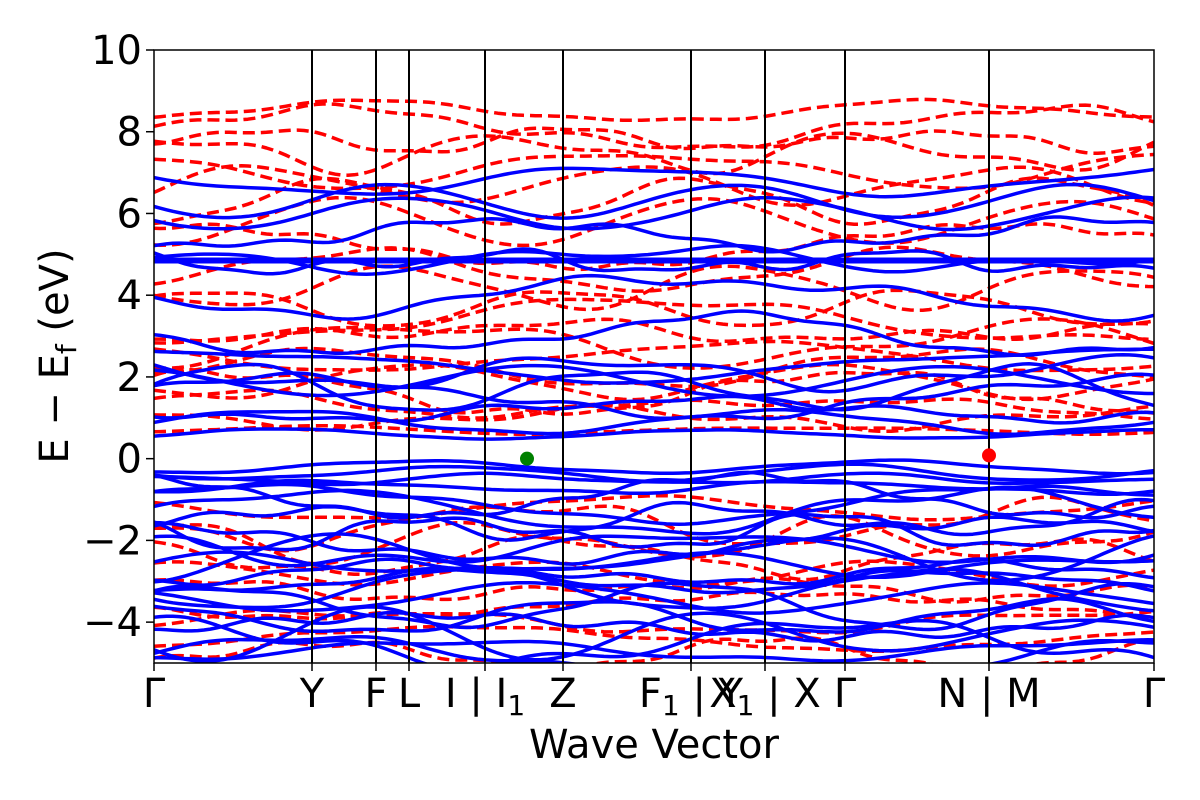 The width and height of the screenshot is (1200, 800). What do you see at coordinates (116, 51) in the screenshot?
I see `y-tick-label: 10` at bounding box center [116, 51].